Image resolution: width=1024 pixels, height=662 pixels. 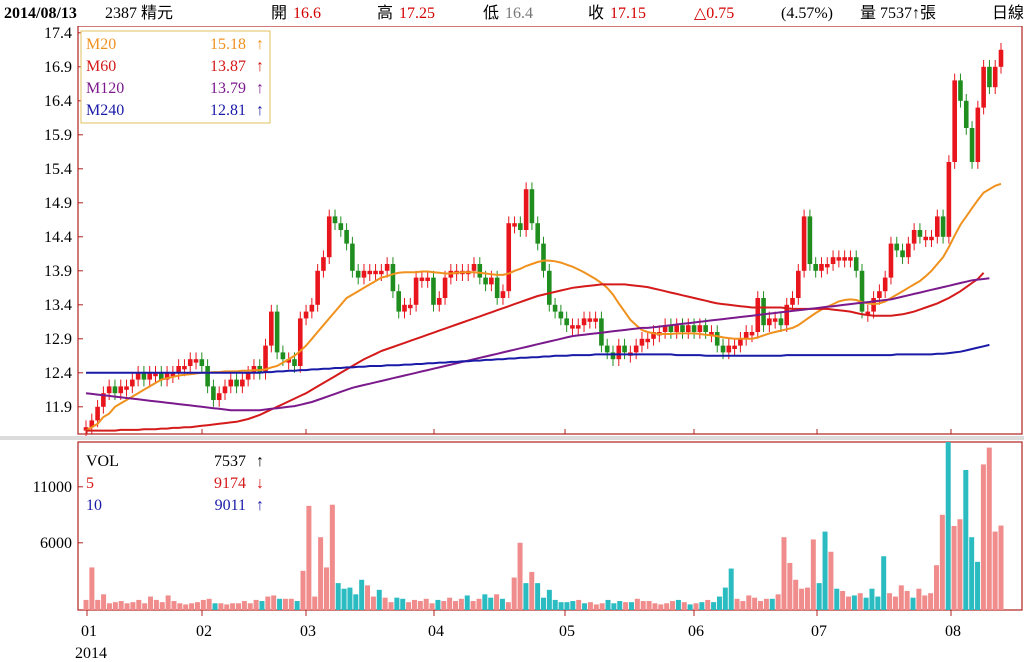 I want to click on close-label: 收, so click(x=596, y=13).